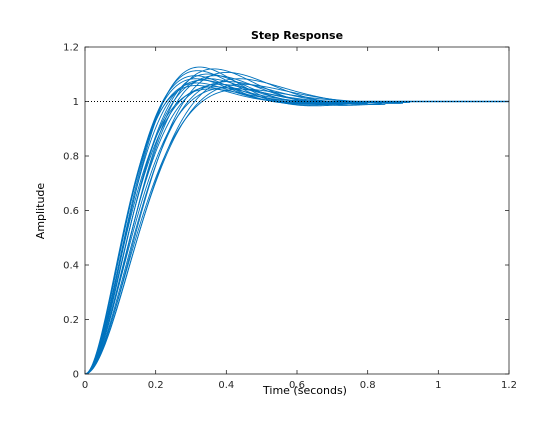 This screenshot has width=560, height=425. I want to click on x-tick-label: 0.6, so click(297, 385).